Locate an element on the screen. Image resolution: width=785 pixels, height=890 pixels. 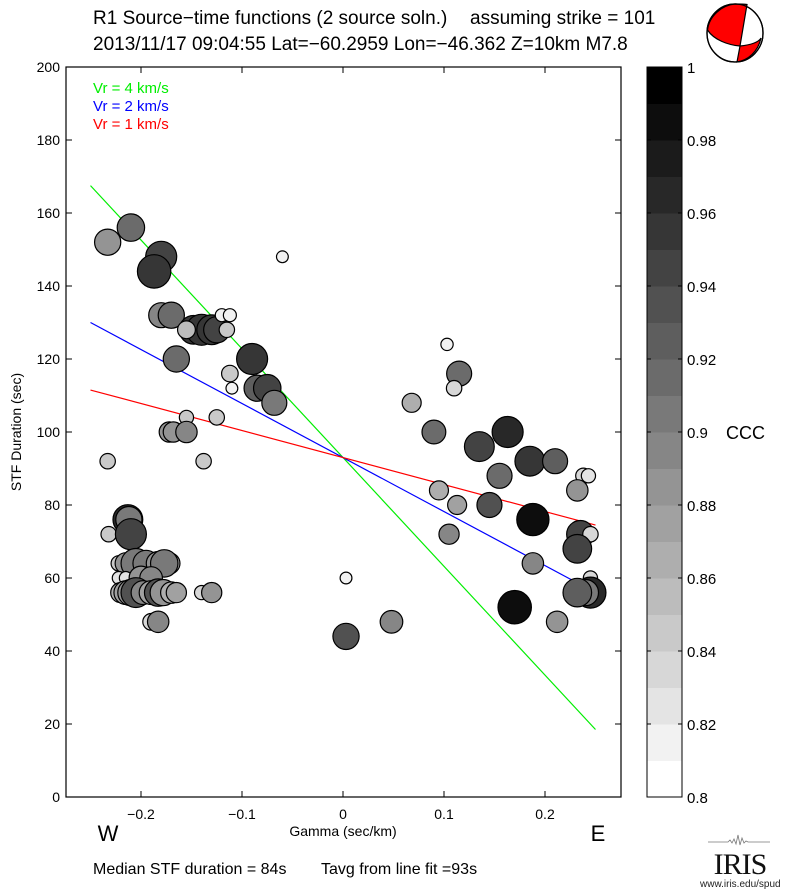
y-tick-label: 0 is located at coordinates (56, 797).